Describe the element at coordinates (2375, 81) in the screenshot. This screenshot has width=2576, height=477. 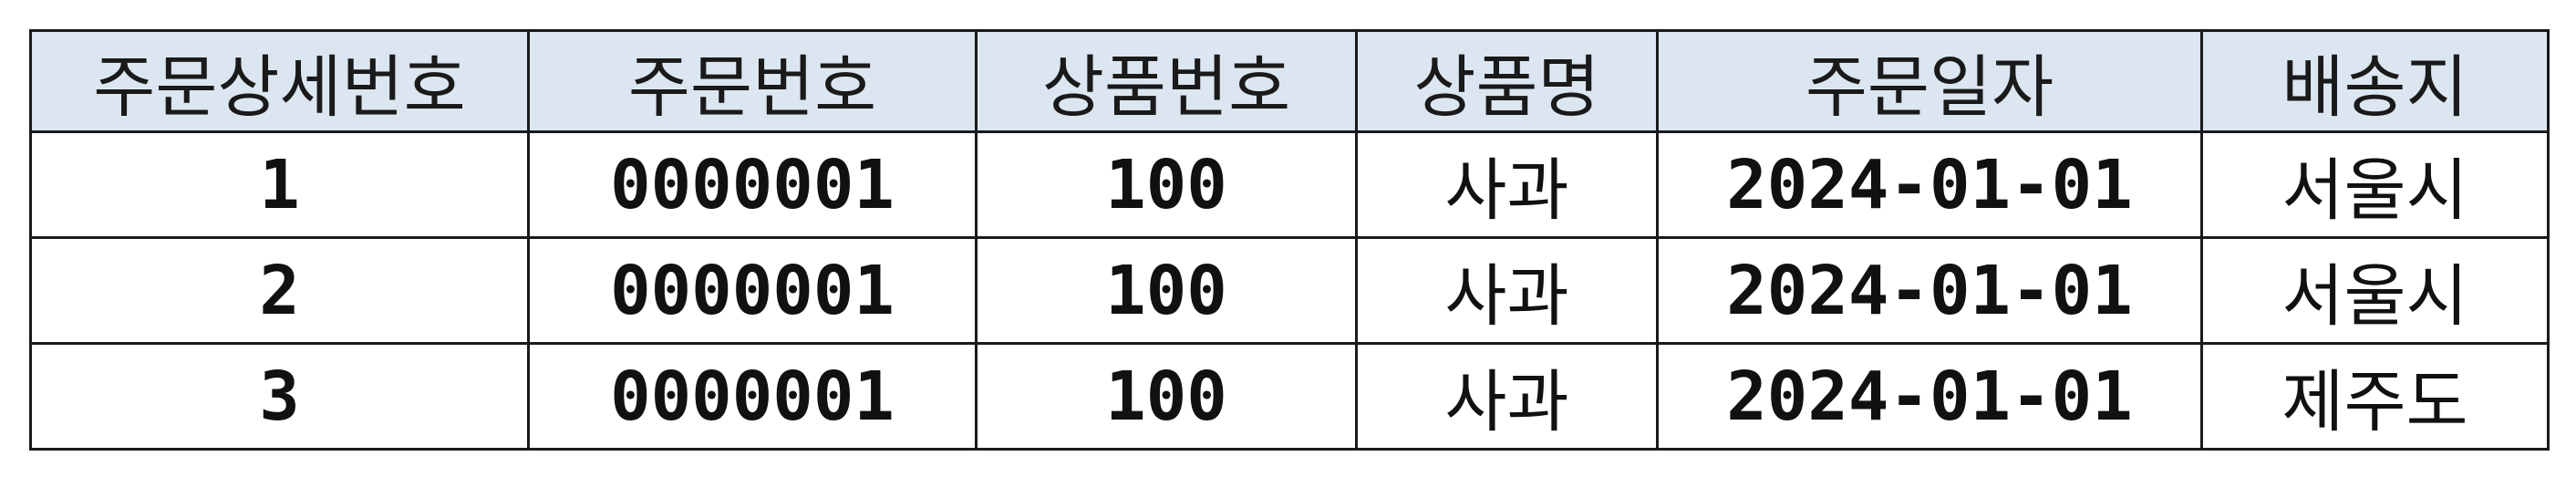
I see `header-shipping-address: 배송지` at that location.